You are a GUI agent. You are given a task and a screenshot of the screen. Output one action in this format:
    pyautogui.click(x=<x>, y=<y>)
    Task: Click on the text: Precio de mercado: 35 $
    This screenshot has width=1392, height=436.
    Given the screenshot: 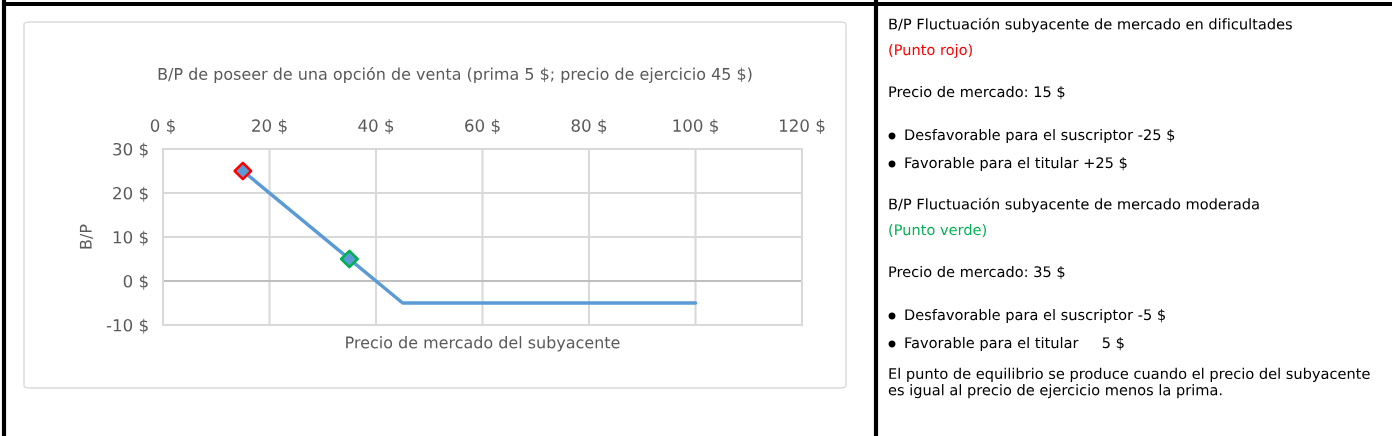 What is the action you would take?
    pyautogui.click(x=977, y=272)
    